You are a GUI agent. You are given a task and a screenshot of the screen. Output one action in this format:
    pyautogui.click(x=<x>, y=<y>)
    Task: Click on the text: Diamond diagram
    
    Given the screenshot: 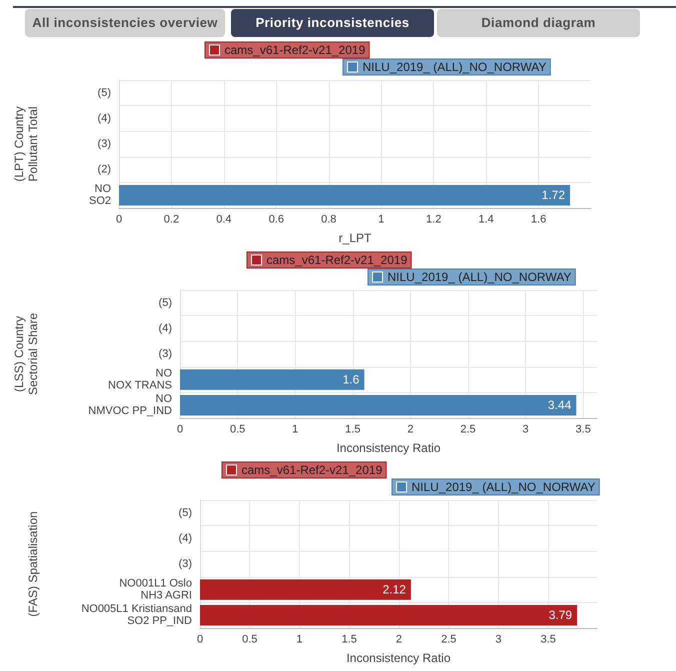 What is the action you would take?
    pyautogui.click(x=538, y=23)
    